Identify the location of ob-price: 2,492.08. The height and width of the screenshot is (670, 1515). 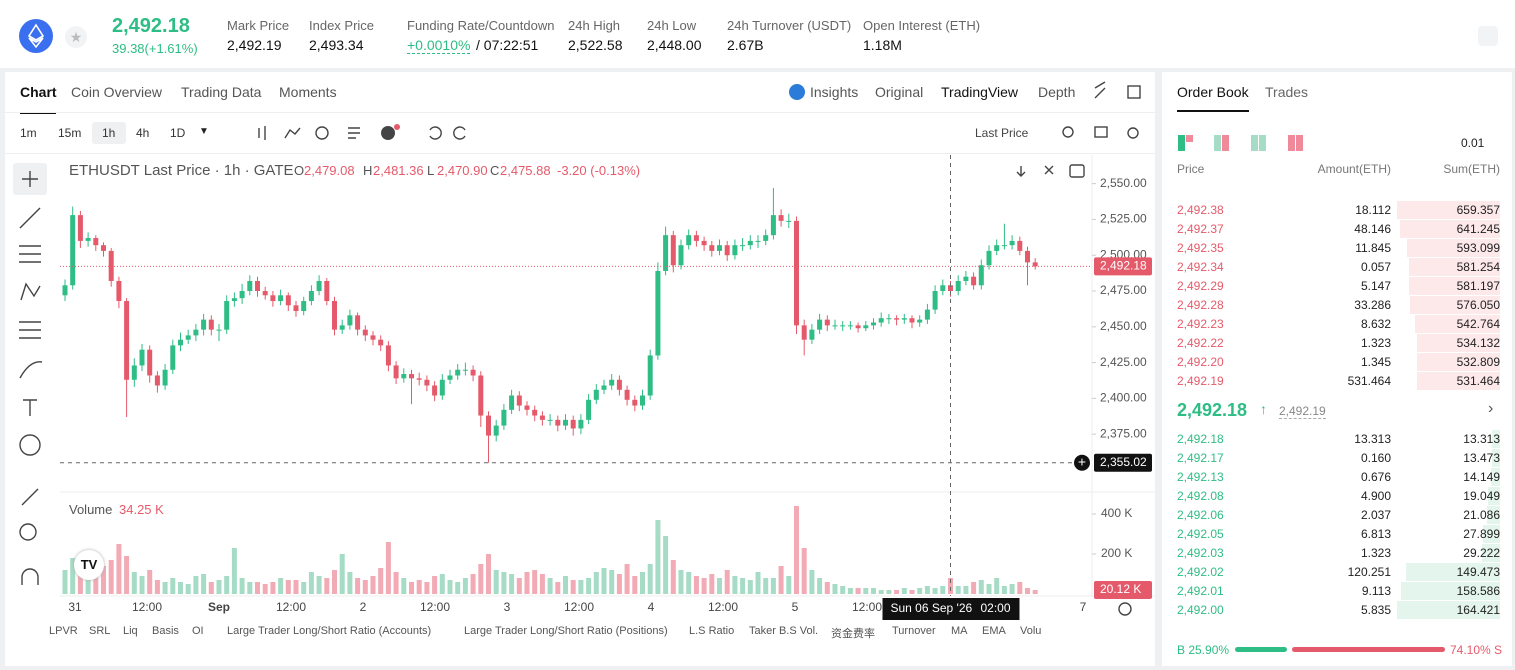
(1200, 496).